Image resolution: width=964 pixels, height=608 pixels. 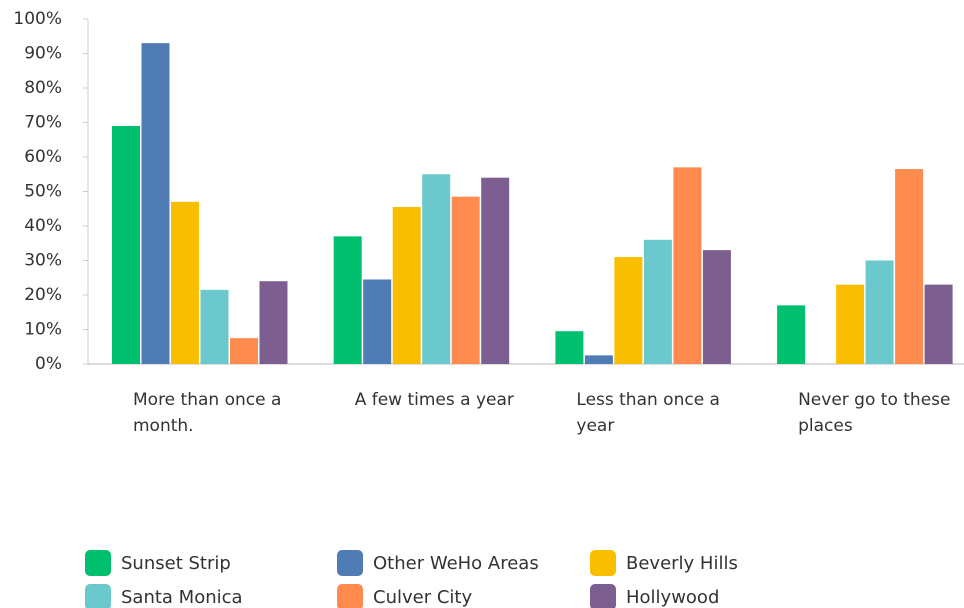 What do you see at coordinates (48, 364) in the screenshot?
I see `y-tick-label: 0%` at bounding box center [48, 364].